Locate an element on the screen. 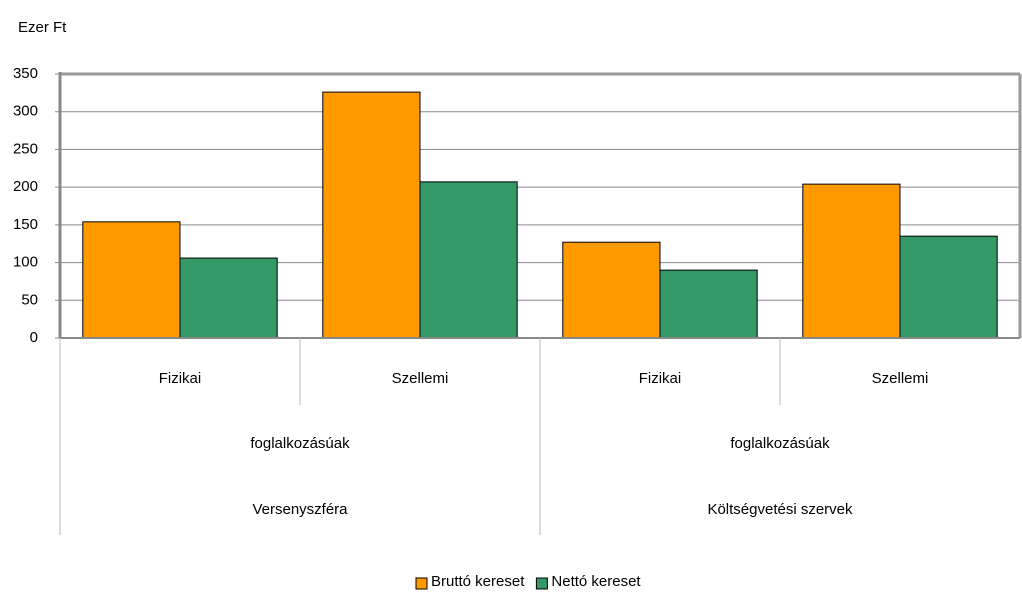 This screenshot has height=592, width=1022. y-tick-label: 350 is located at coordinates (25, 73).